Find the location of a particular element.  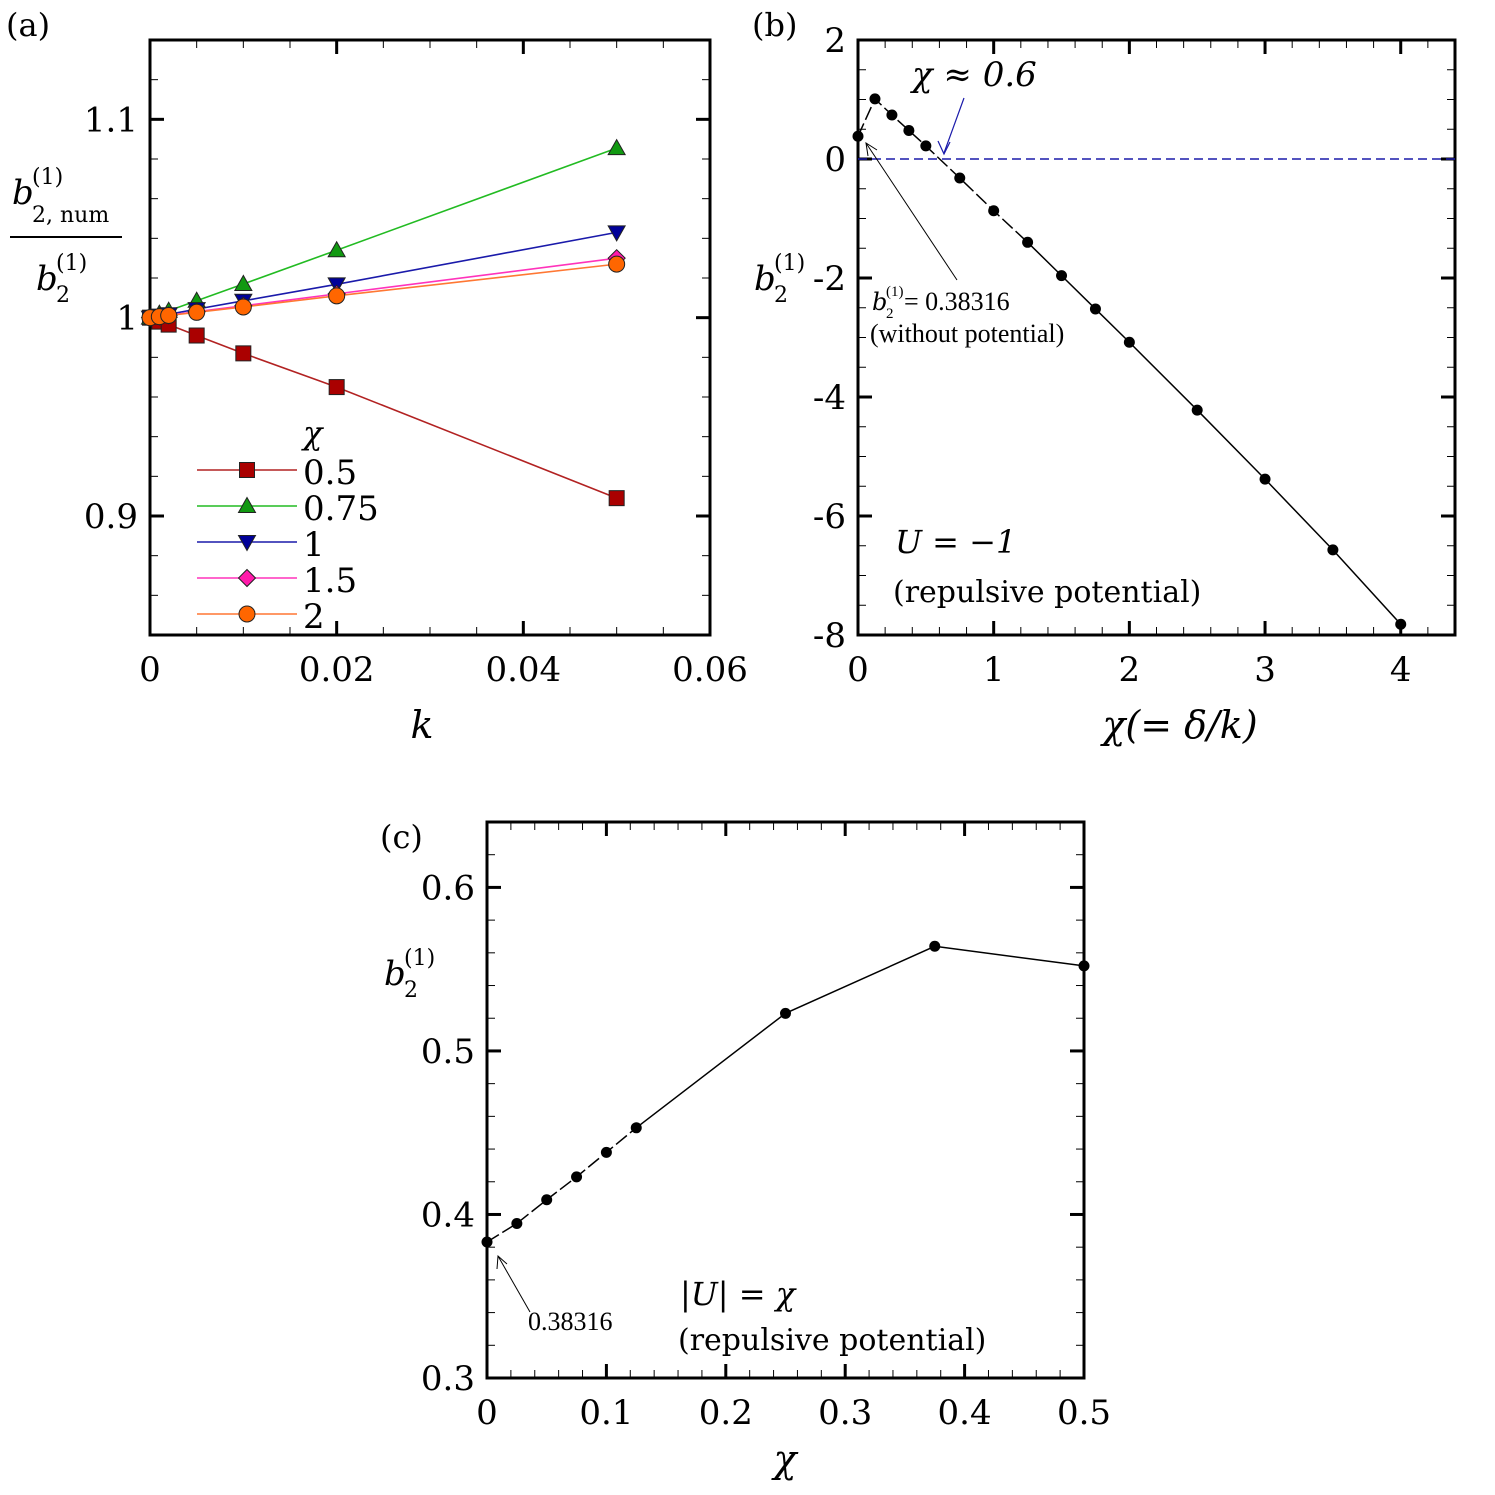

no-potential-value: = 0.38316 is located at coordinates (957, 301).